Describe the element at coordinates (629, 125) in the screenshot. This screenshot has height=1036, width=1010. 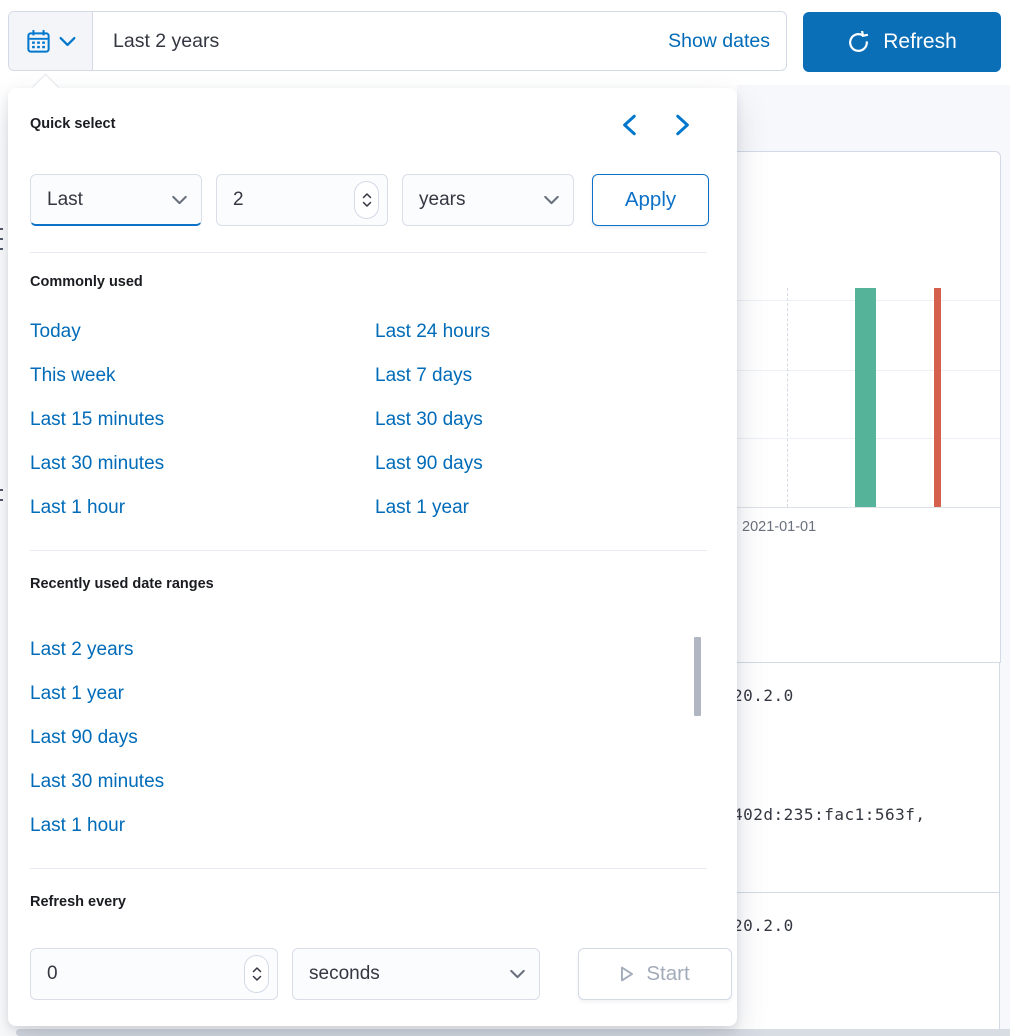
I see `previous-time-window-button` at that location.